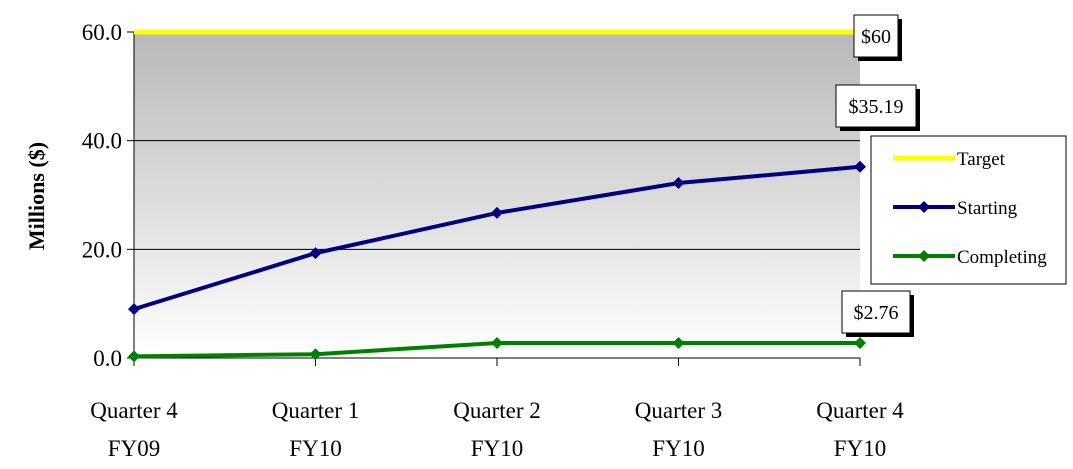 The width and height of the screenshot is (1073, 469). I want to click on x-tick-label: Quarter 3, so click(679, 410).